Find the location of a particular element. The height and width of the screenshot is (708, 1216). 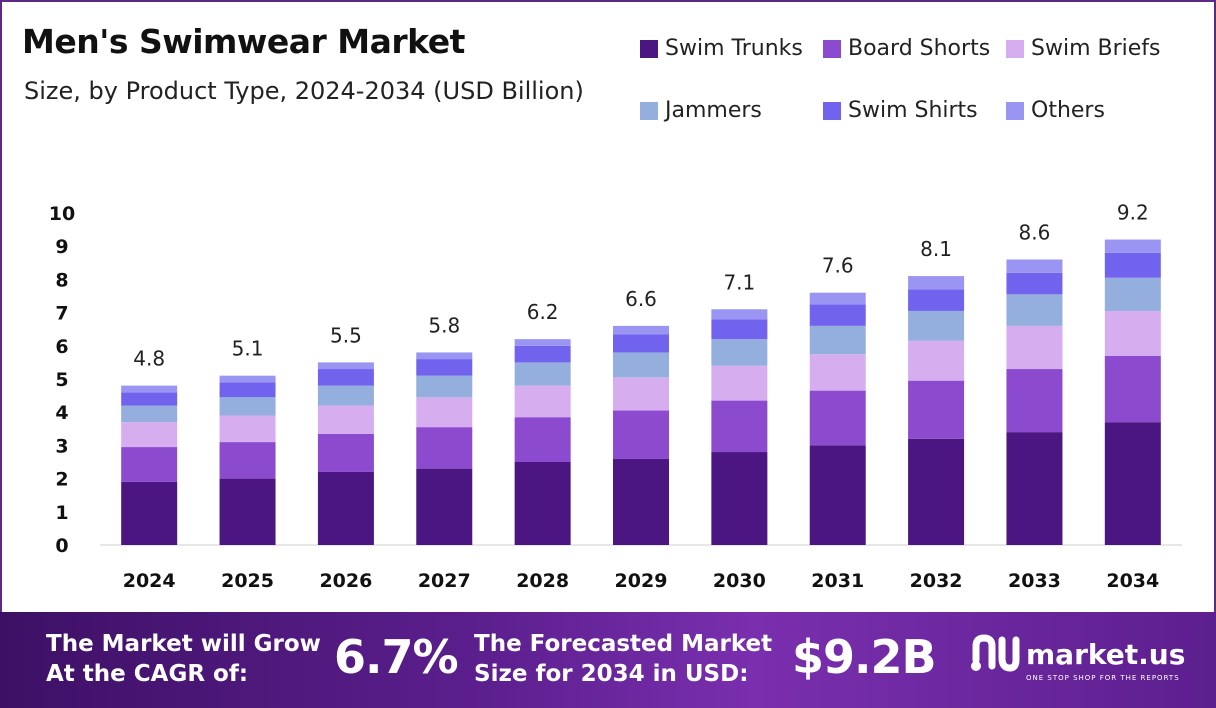

legend-item-swim-shirts: Swim Shirts is located at coordinates (900, 110).